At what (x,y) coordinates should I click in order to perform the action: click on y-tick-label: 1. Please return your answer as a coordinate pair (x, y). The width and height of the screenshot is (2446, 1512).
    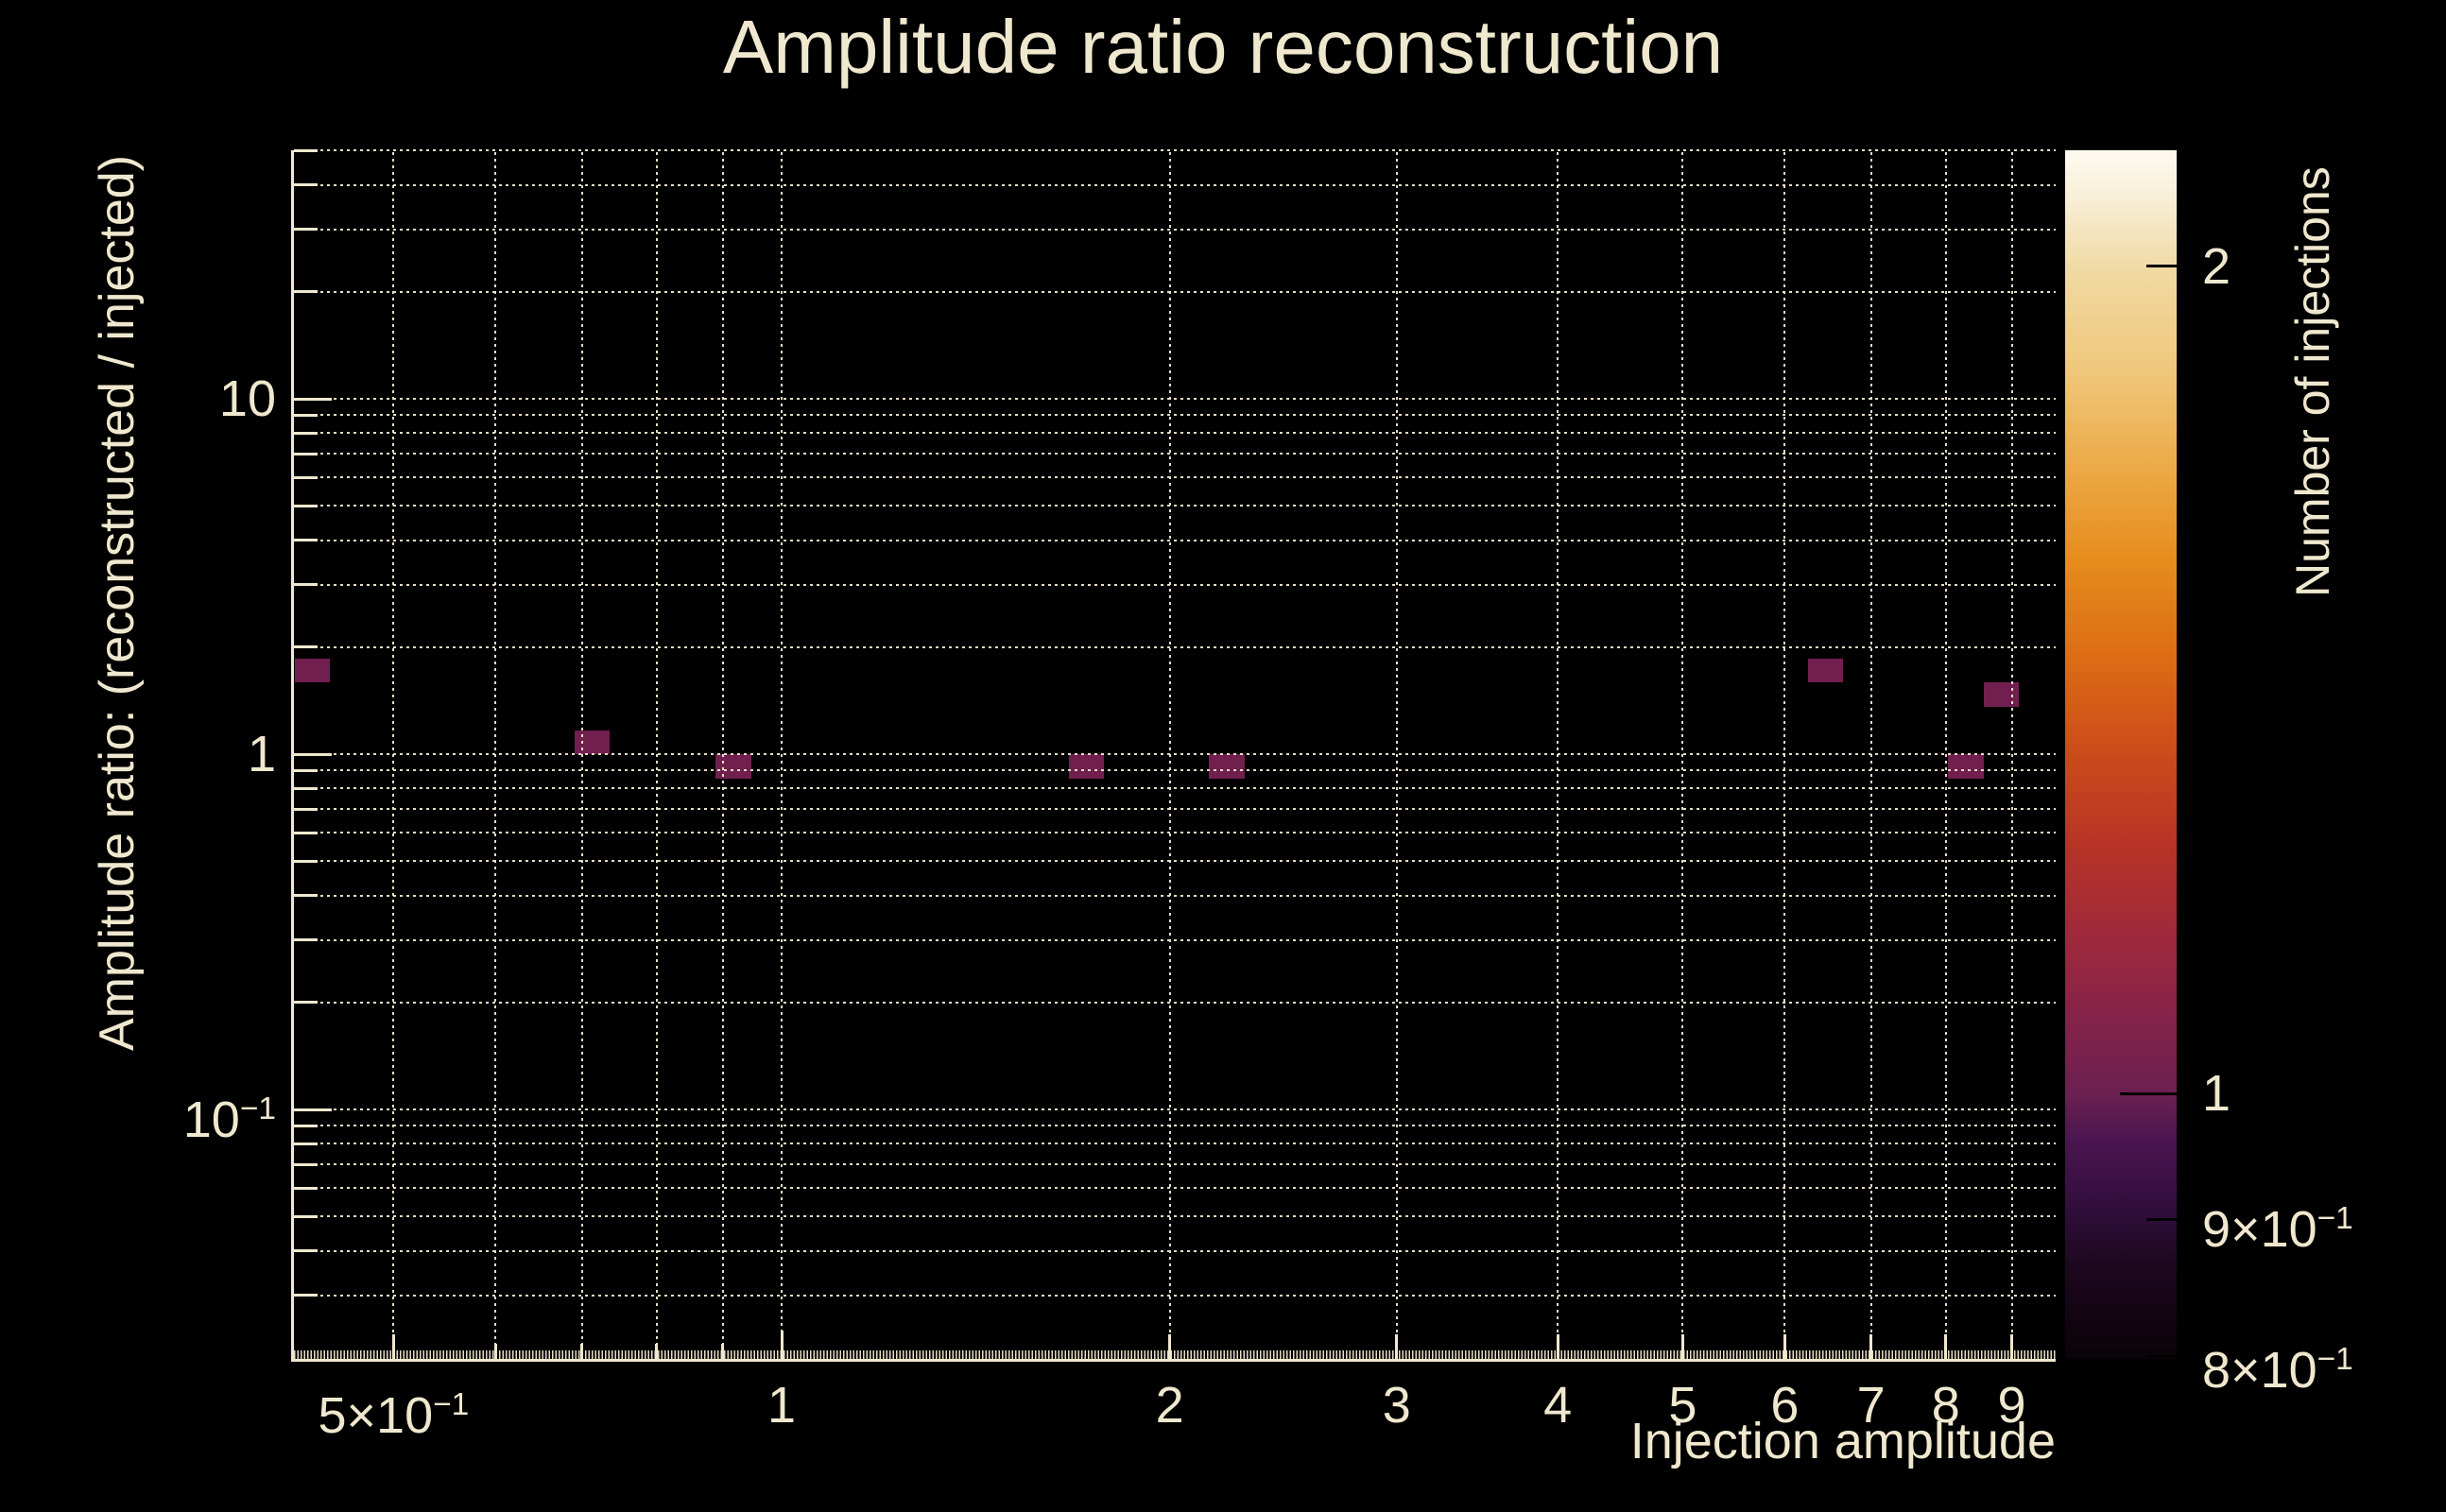
    Looking at the image, I should click on (261, 754).